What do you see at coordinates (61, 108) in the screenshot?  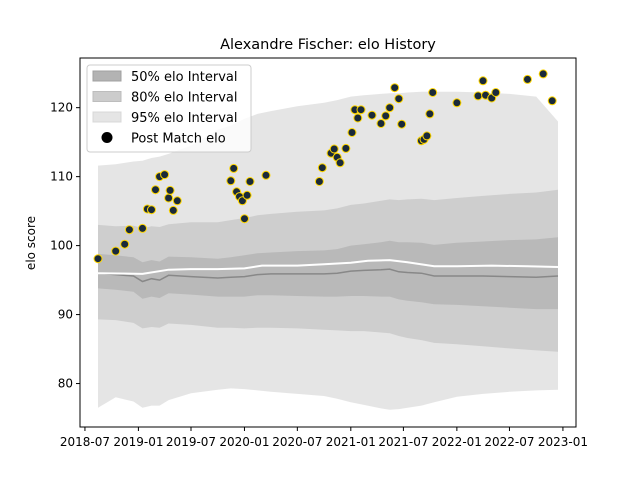 I see `y-tick-label: 120` at bounding box center [61, 108].